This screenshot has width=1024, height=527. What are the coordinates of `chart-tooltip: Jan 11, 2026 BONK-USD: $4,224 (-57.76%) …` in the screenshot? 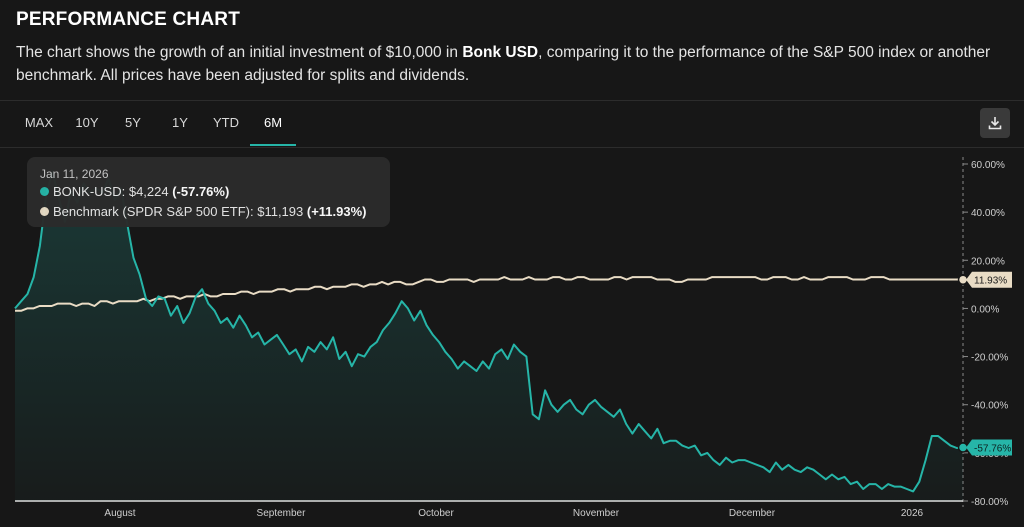 It's located at (208, 192).